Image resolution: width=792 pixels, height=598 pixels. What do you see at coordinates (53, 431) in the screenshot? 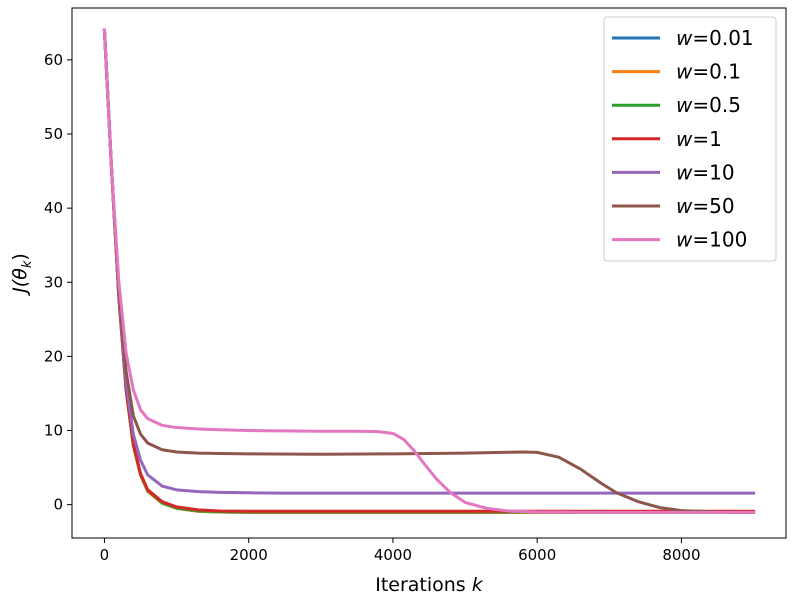
I see `y-tick-label: 10` at bounding box center [53, 431].